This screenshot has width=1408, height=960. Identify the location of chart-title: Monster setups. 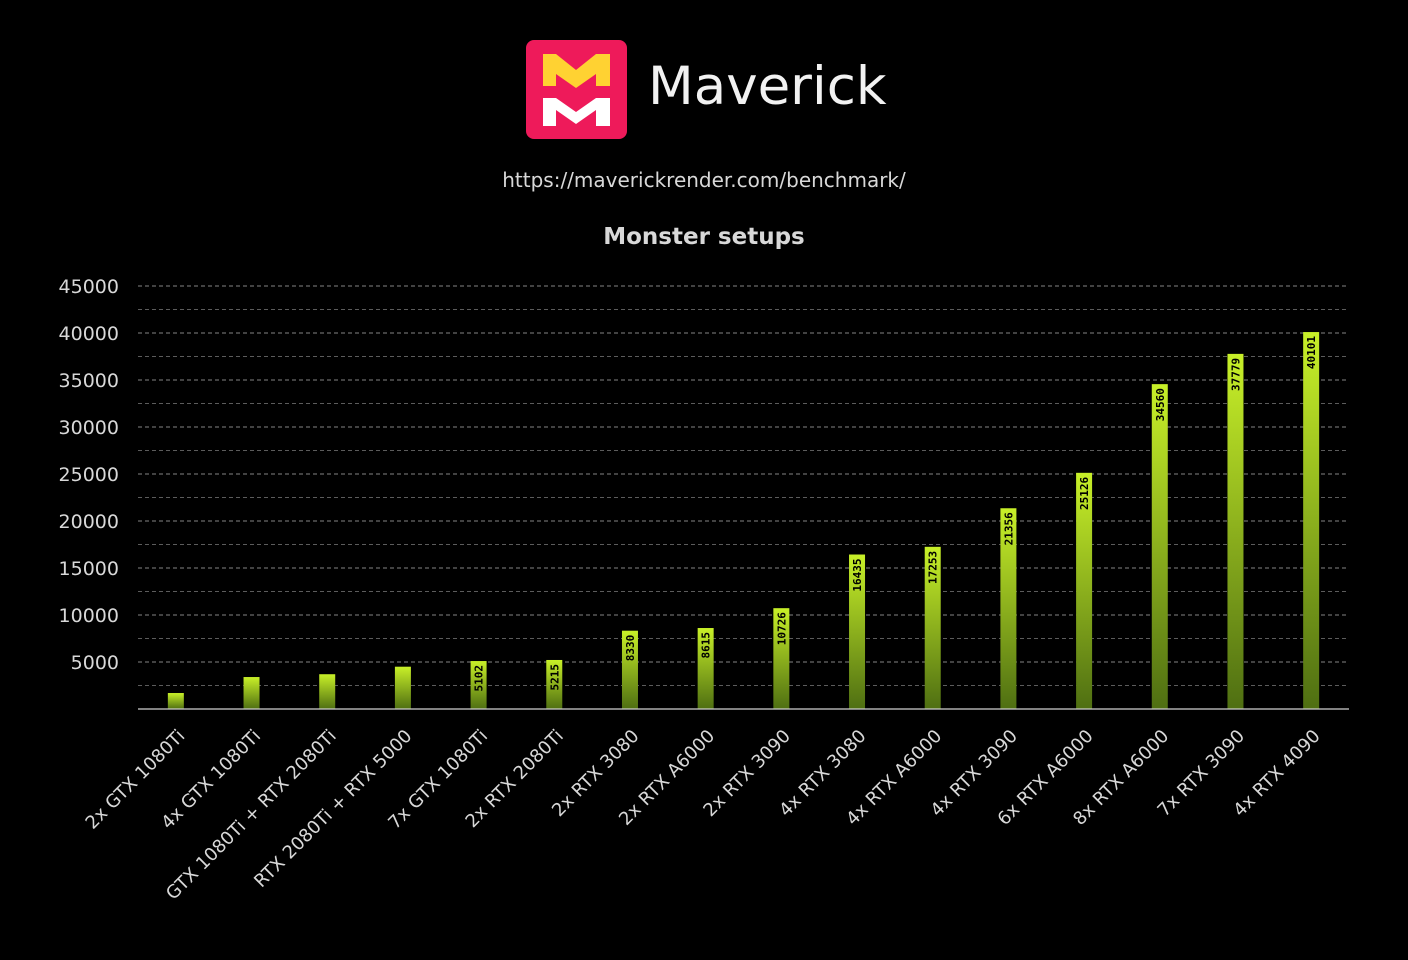
(704, 237).